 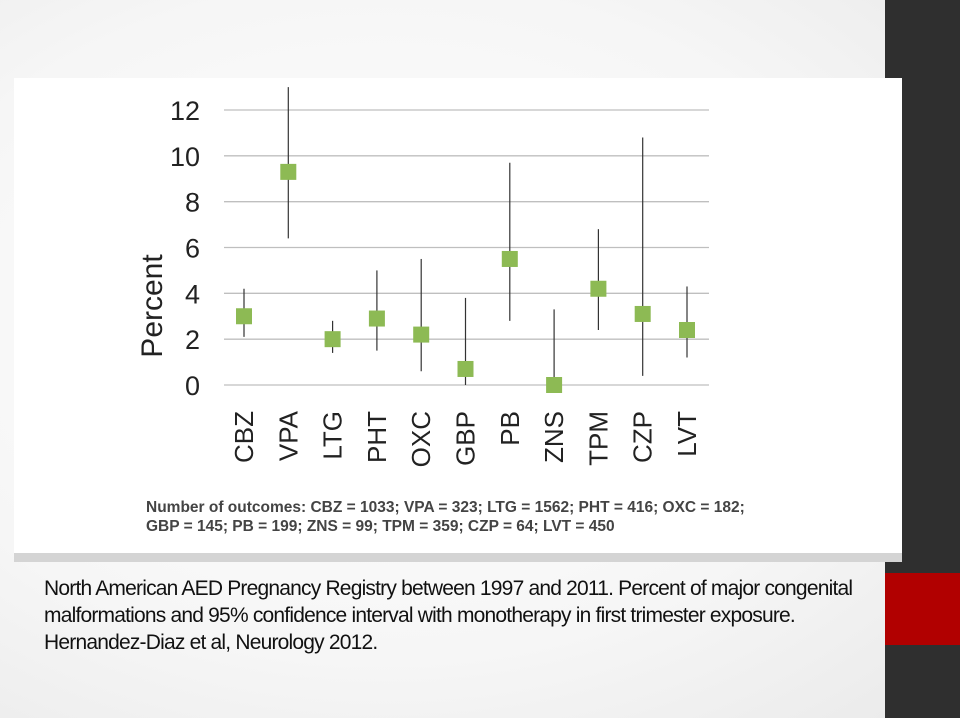 What do you see at coordinates (244, 437) in the screenshot?
I see `x-tick-label: CBZ` at bounding box center [244, 437].